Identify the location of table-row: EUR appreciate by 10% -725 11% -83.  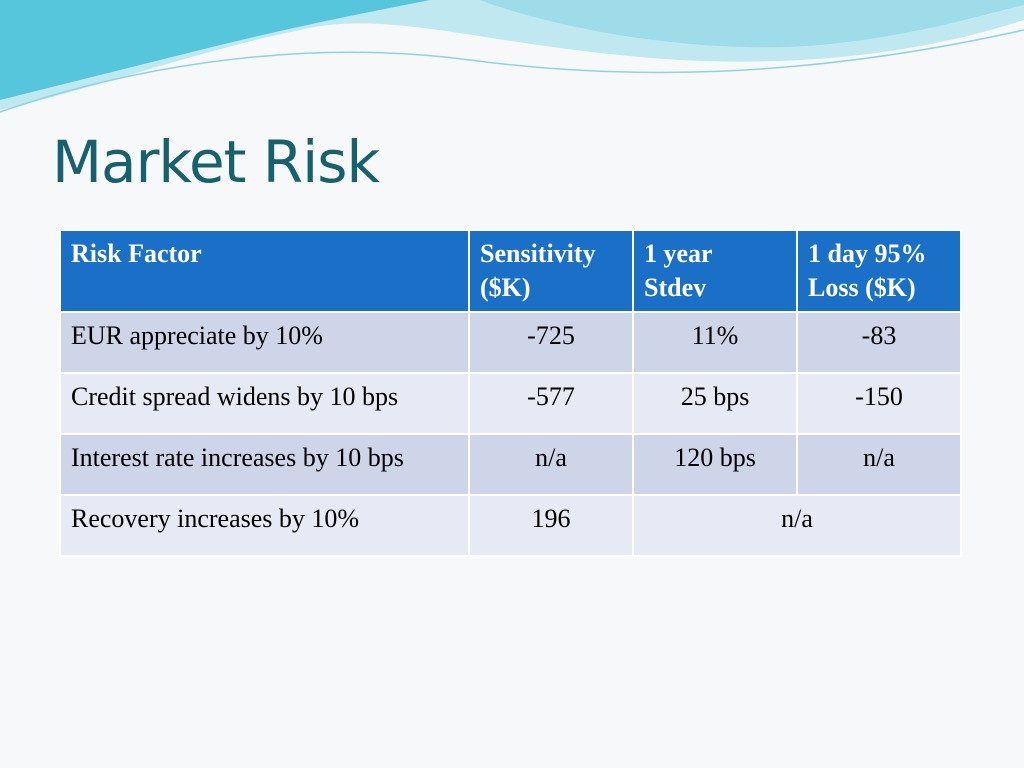
(510, 342).